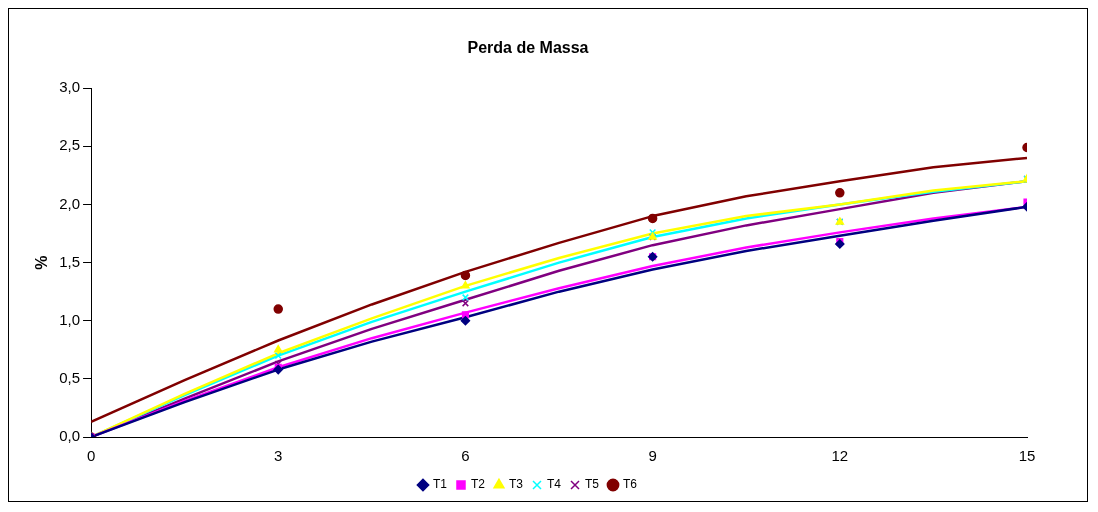 The width and height of the screenshot is (1098, 512). I want to click on x-tick-label: 3, so click(278, 456).